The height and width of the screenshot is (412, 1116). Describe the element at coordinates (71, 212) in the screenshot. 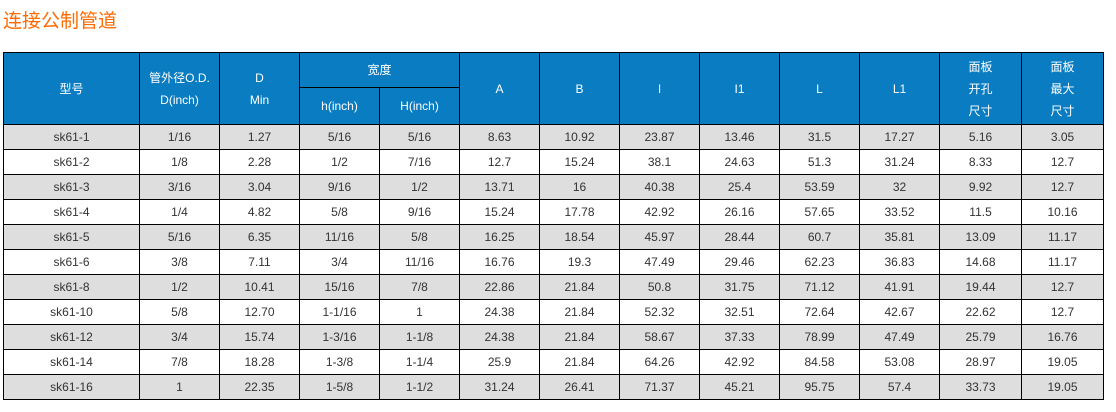

I see `table-cell: sk61-4` at that location.